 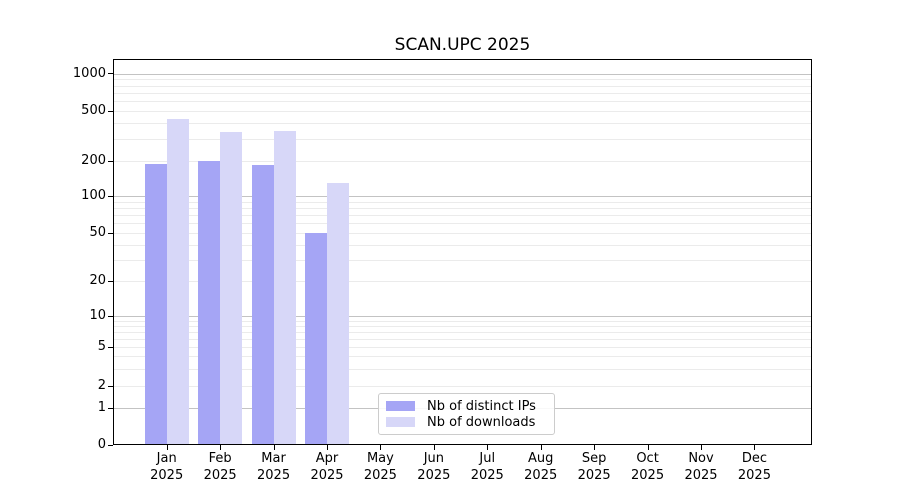 What do you see at coordinates (93, 110) in the screenshot?
I see `y-tick-label: 500` at bounding box center [93, 110].